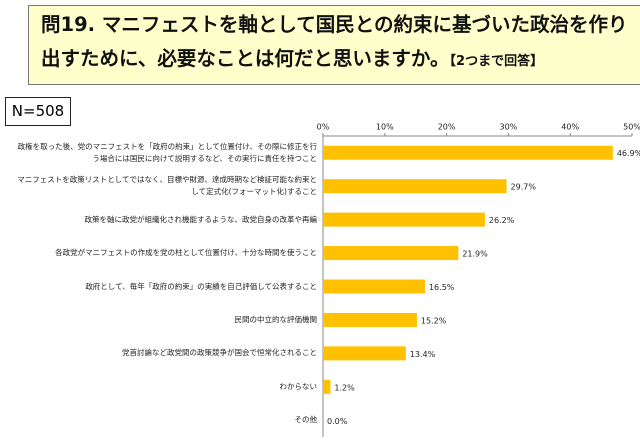  What do you see at coordinates (524, 187) in the screenshot?
I see `value-label: 29.7%` at bounding box center [524, 187].